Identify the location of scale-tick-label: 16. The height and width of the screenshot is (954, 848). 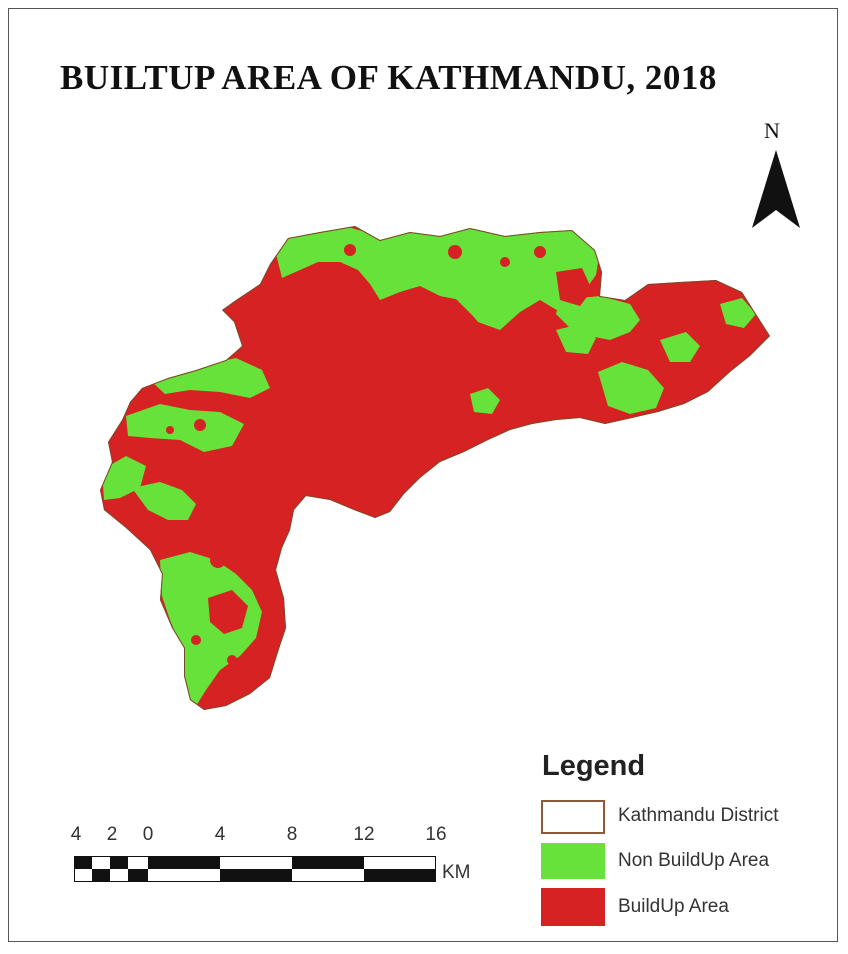
(436, 834).